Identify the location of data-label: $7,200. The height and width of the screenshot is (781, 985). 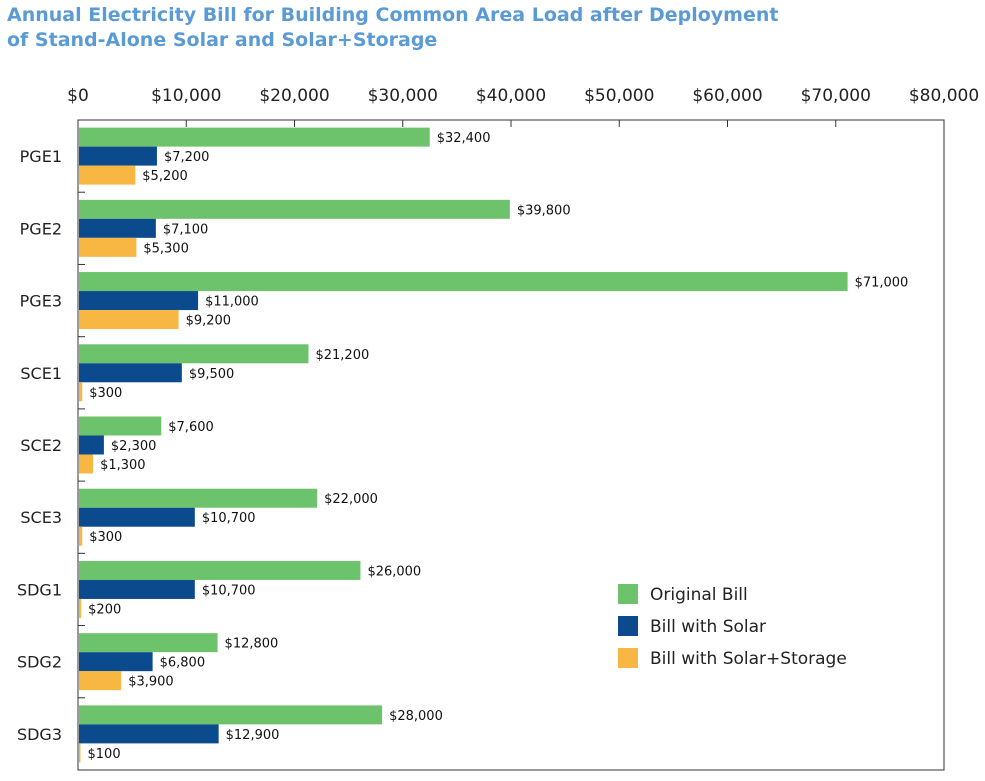
(187, 157).